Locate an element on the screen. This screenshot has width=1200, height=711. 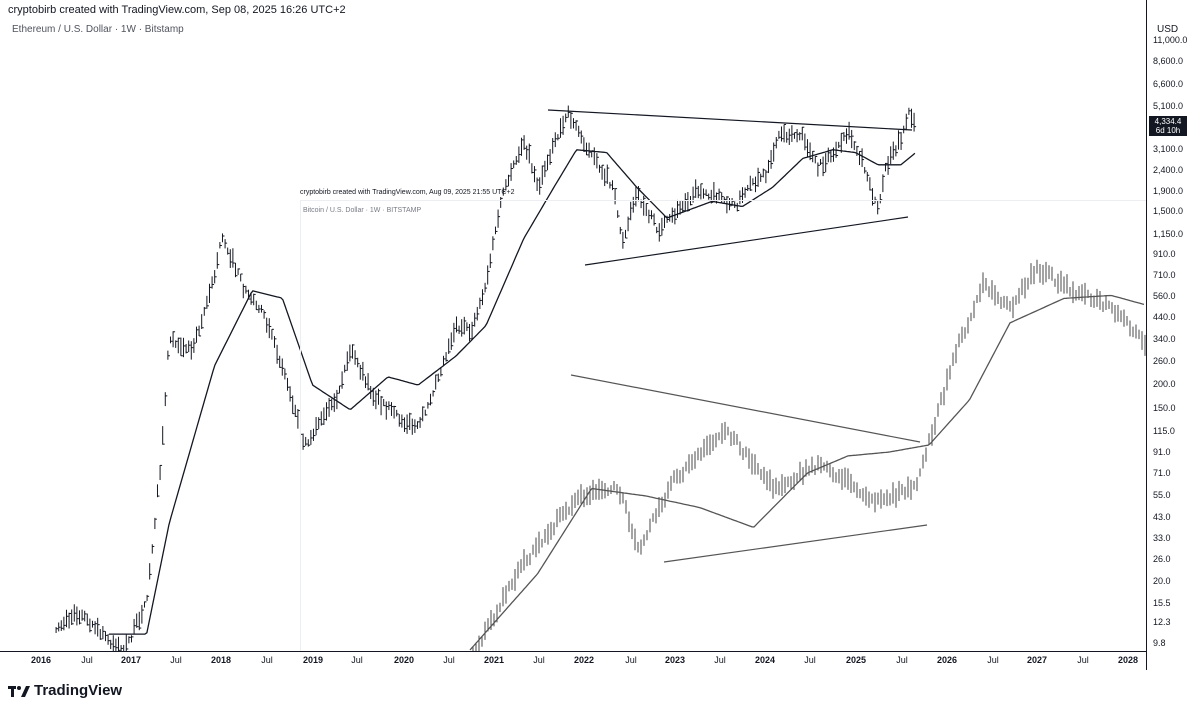
price-tick: 710.0 is located at coordinates (1164, 275).